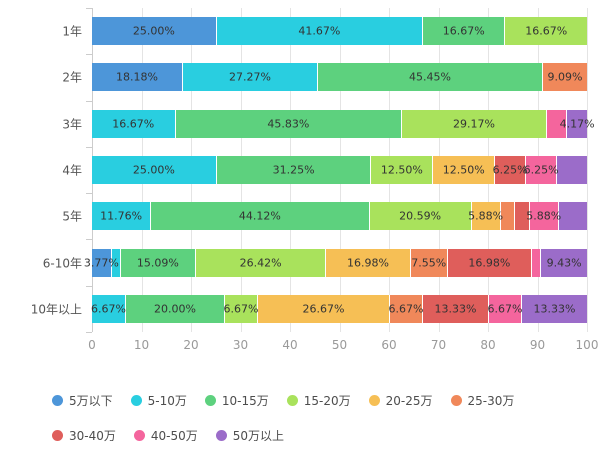 The image size is (600, 468). Describe the element at coordinates (400, 400) in the screenshot. I see `legend-item-20-25万: 20-25万` at that location.